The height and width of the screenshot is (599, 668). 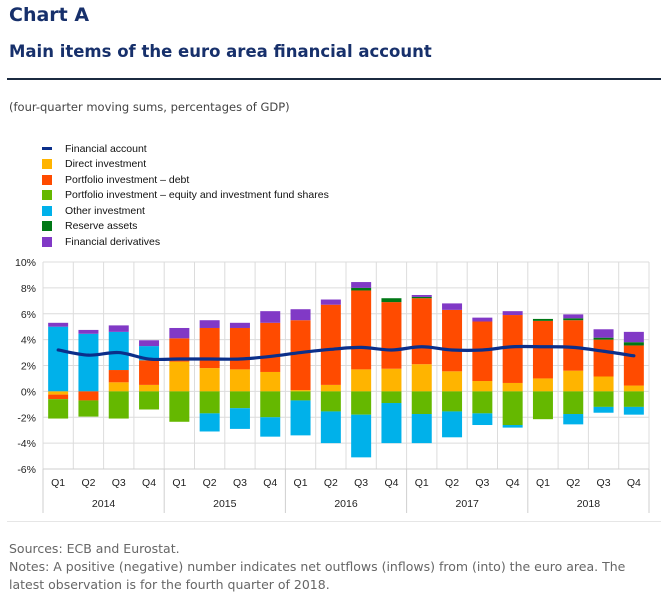 What do you see at coordinates (28, 289) in the screenshot?
I see `y-tick-label: 8%` at bounding box center [28, 289].